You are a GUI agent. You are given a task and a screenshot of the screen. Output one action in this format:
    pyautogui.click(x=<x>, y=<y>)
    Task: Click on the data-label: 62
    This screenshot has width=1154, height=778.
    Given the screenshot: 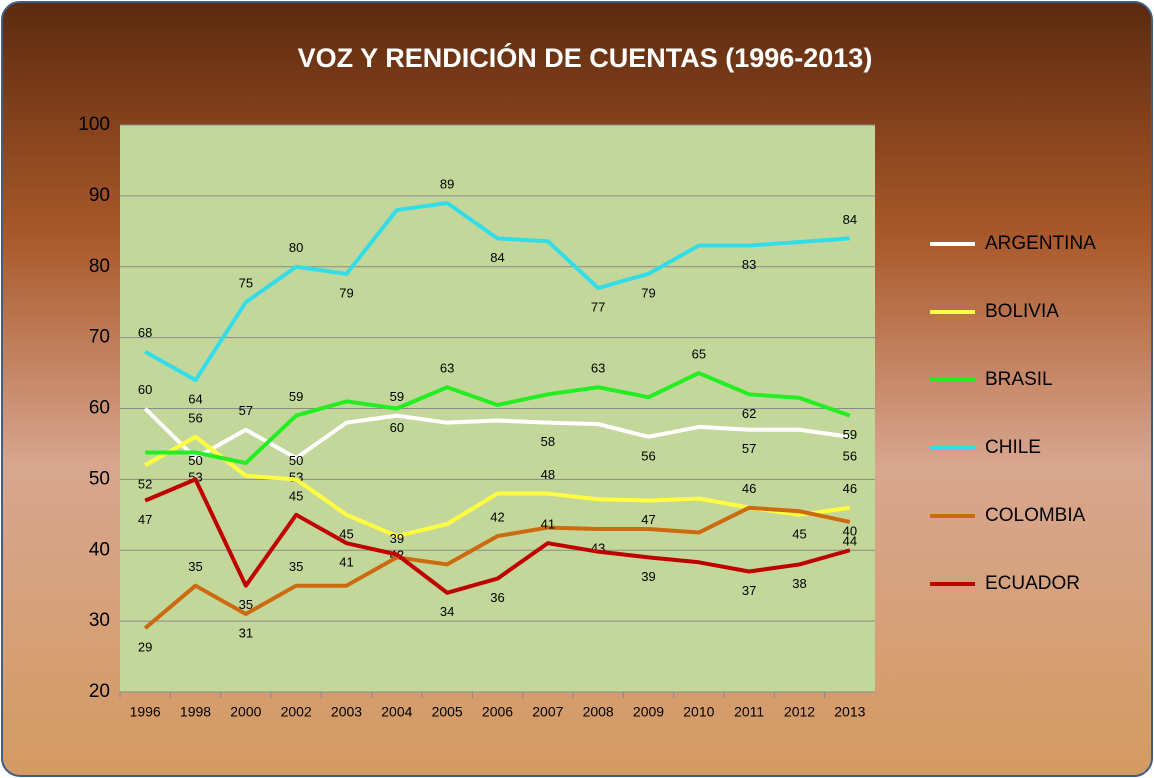 What is the action you would take?
    pyautogui.click(x=749, y=413)
    